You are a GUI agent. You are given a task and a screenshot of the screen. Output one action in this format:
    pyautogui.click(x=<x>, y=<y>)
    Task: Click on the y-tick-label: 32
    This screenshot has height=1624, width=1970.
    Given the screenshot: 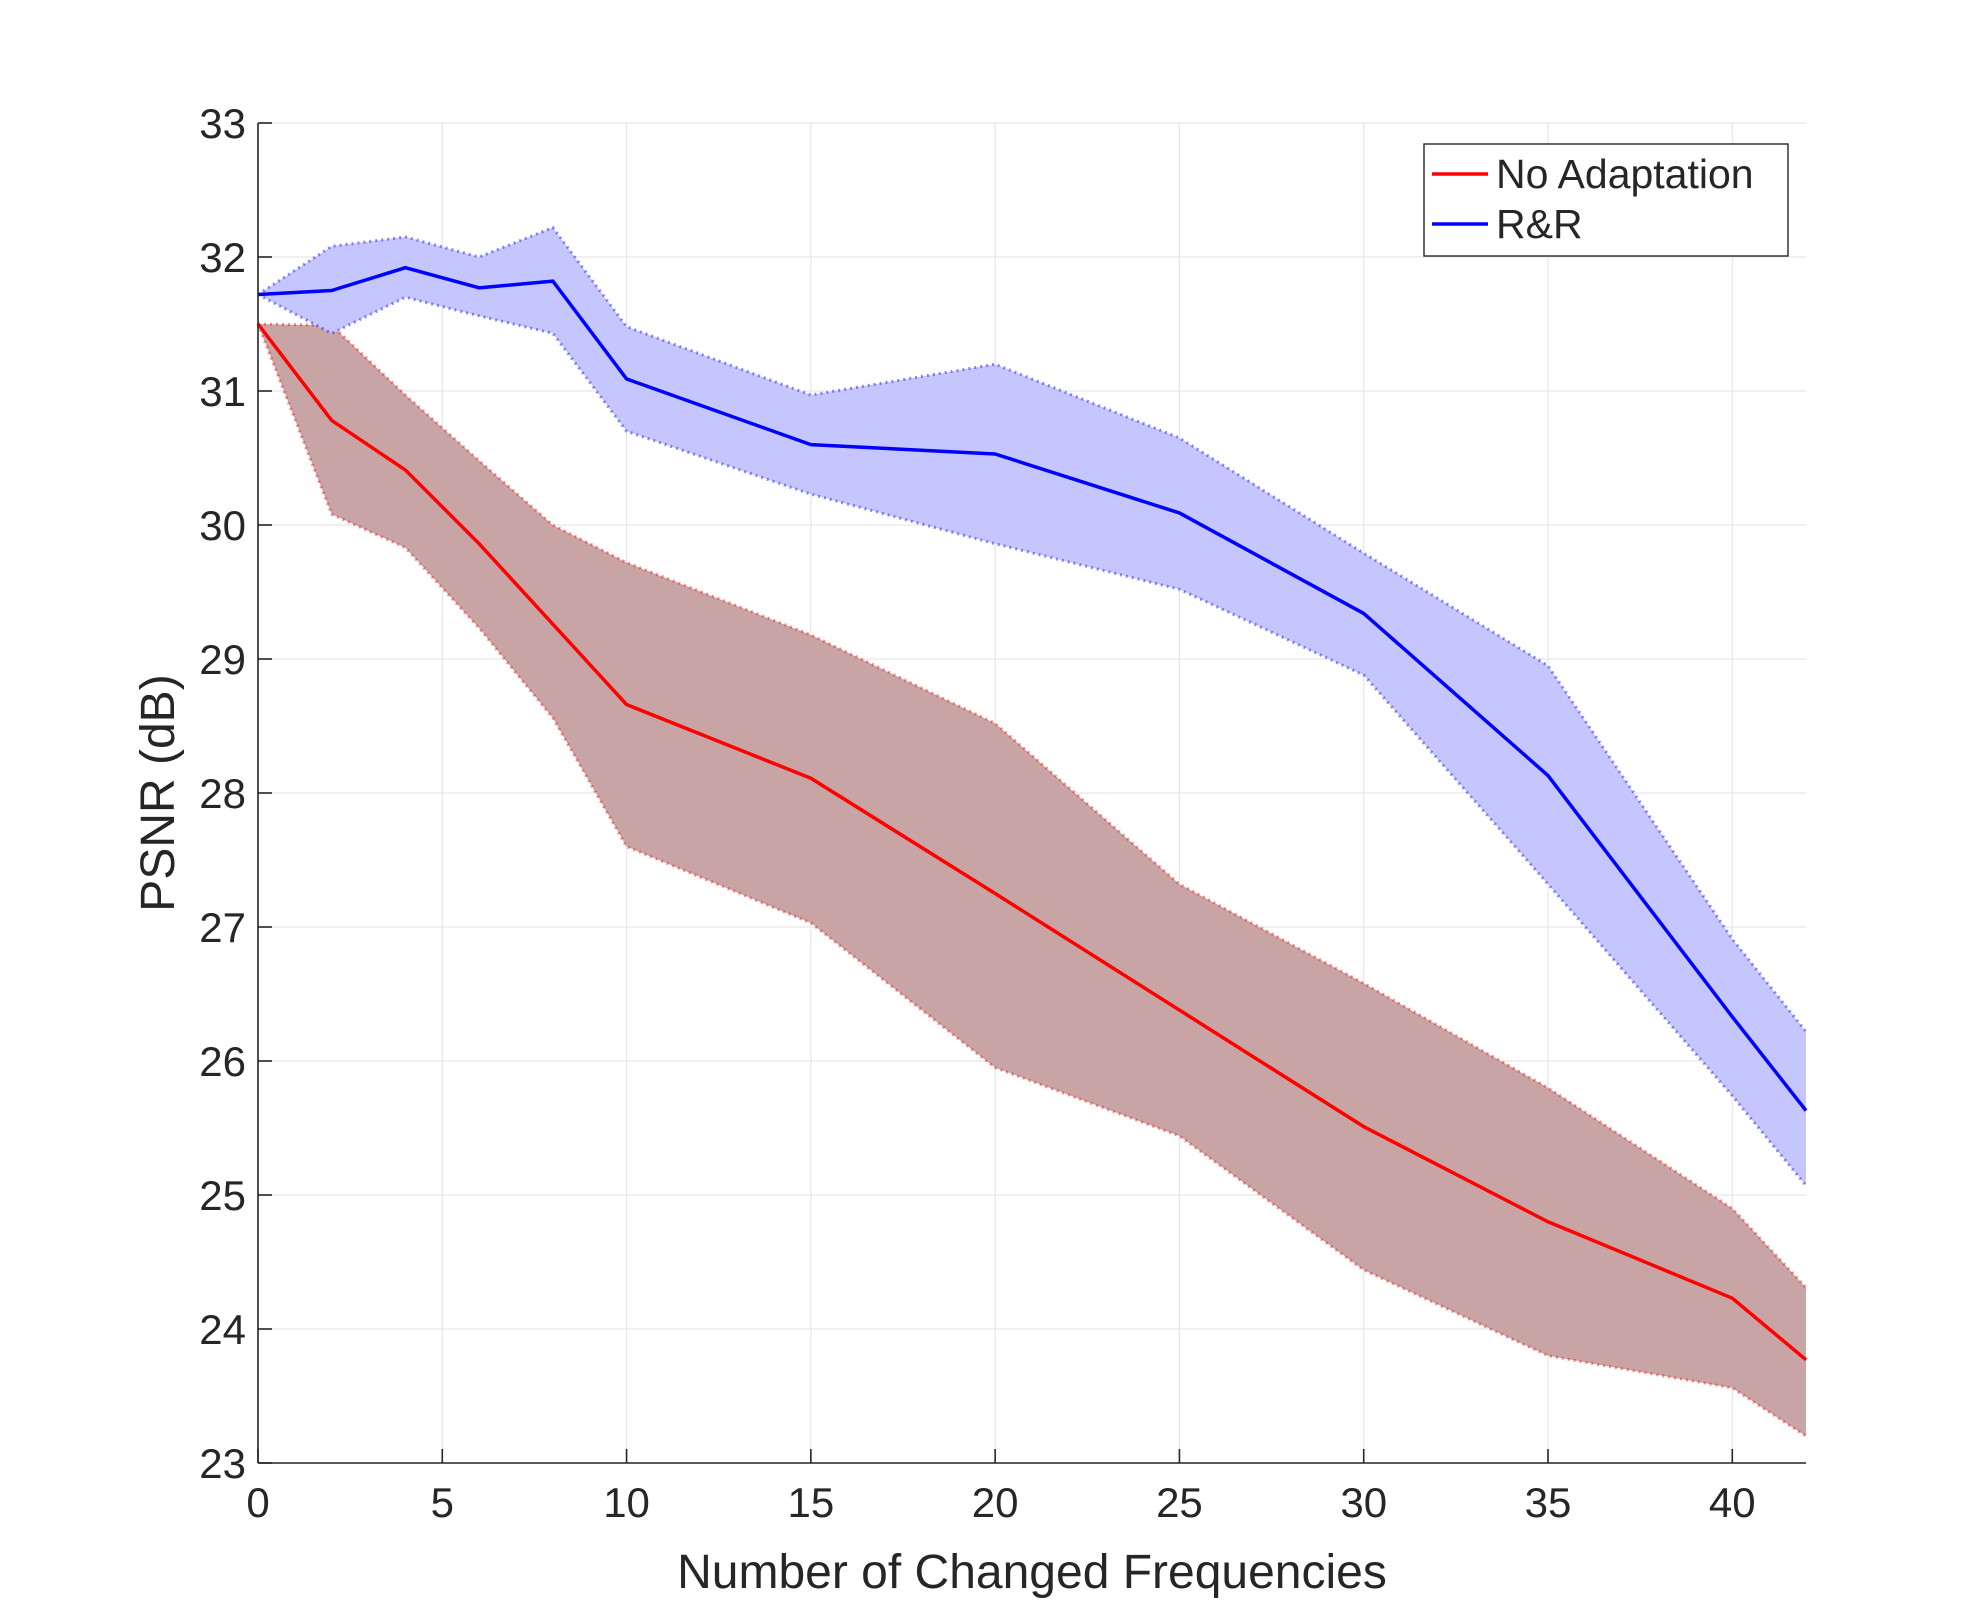 What is the action you would take?
    pyautogui.click(x=222, y=257)
    